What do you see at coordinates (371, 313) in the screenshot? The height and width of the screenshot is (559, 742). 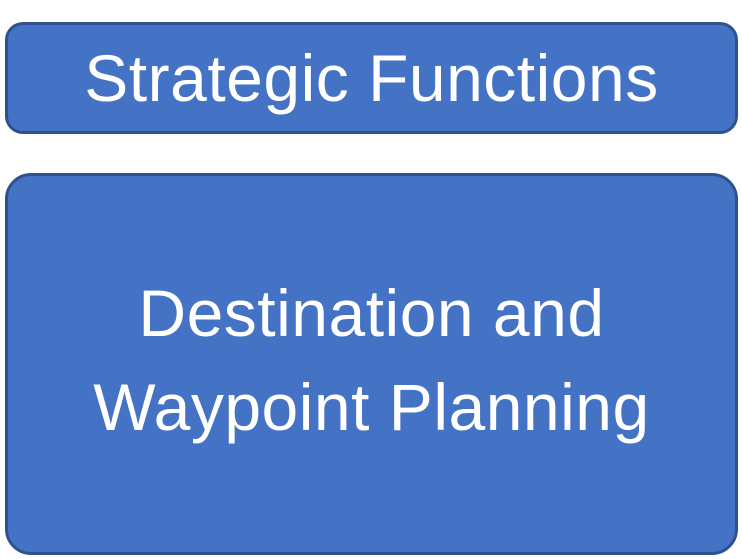 I see `label-line-1: Destination and` at bounding box center [371, 313].